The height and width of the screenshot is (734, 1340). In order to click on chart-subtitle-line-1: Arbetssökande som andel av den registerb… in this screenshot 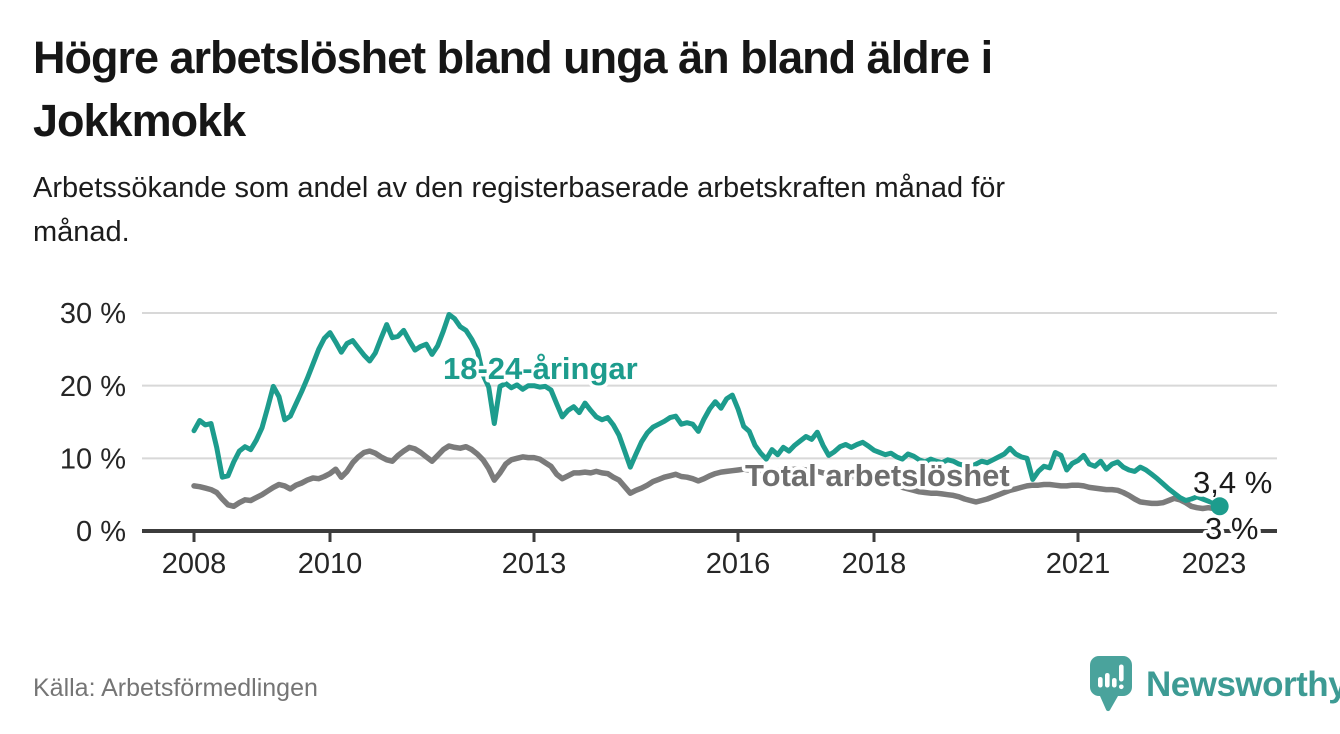, I will do `click(519, 188)`.